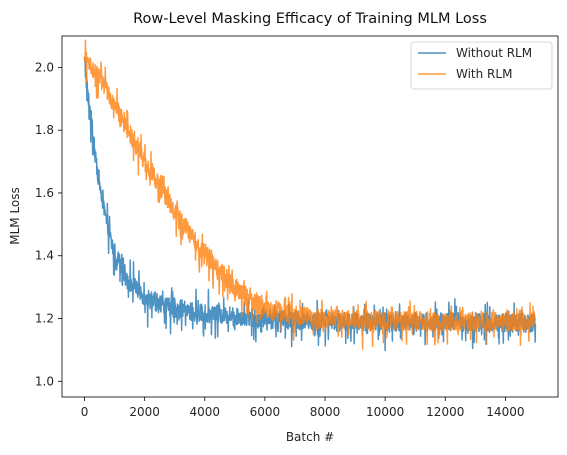  Describe the element at coordinates (15, 216) in the screenshot. I see `y-axis-label: MLM Loss` at that location.